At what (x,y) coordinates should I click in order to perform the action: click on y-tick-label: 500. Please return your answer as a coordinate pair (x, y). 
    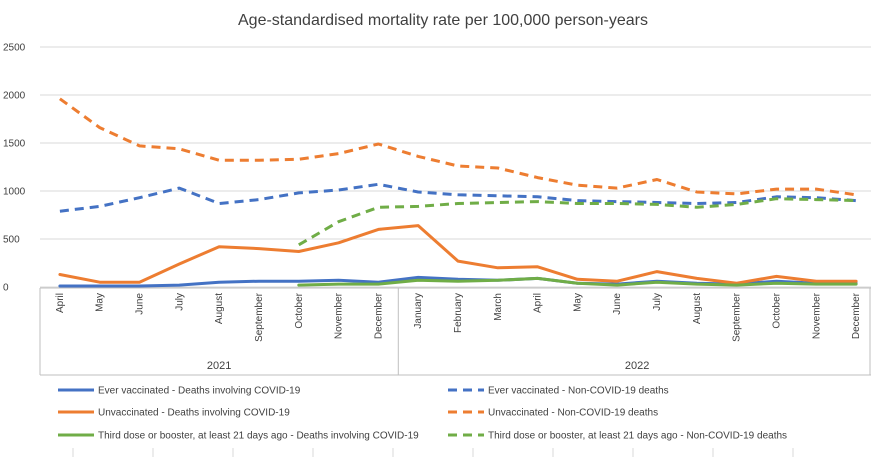
    Looking at the image, I should click on (11, 240).